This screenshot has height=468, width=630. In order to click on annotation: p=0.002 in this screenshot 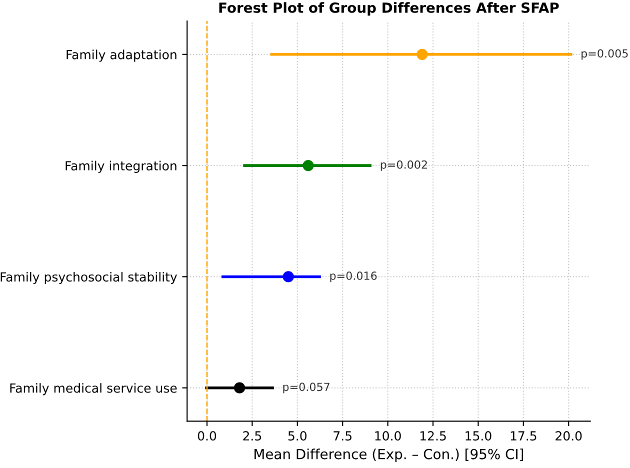, I will do `click(403, 165)`.